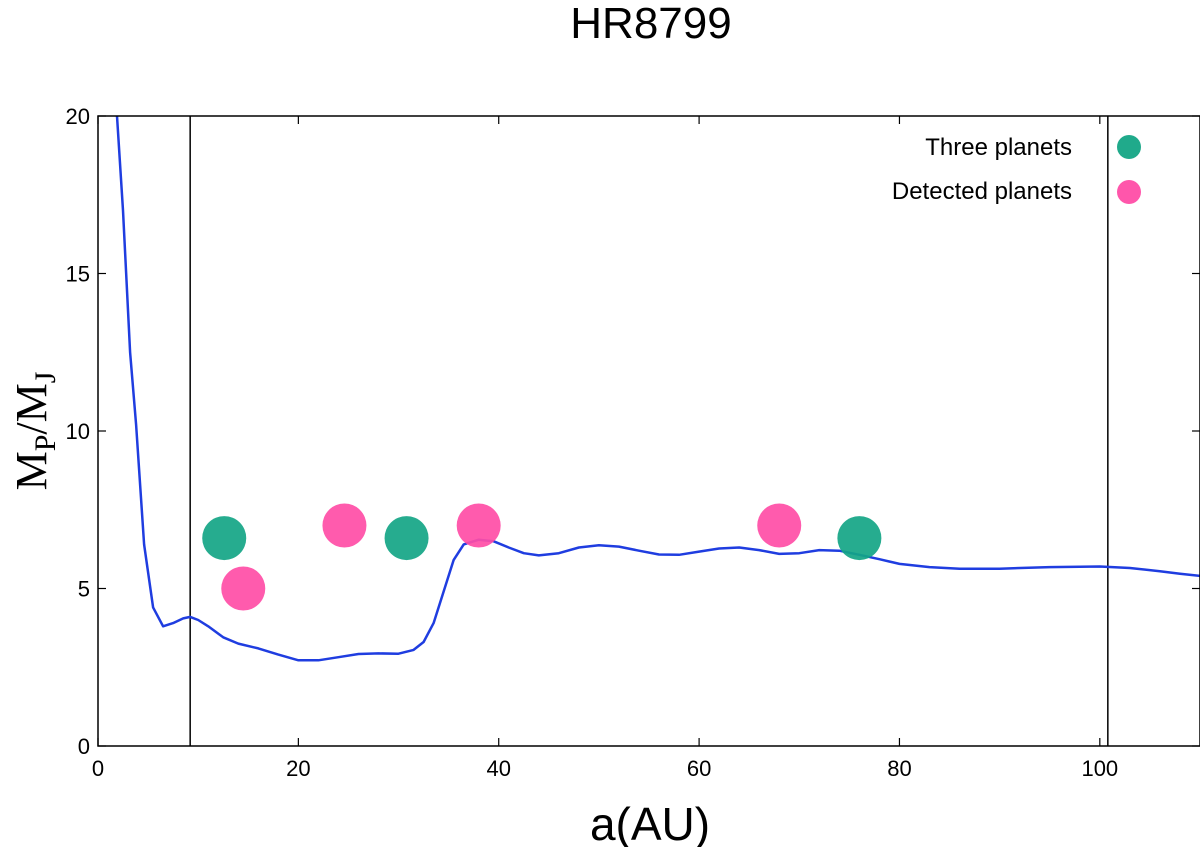  What do you see at coordinates (498, 768) in the screenshot?
I see `x-tick-label: 40` at bounding box center [498, 768].